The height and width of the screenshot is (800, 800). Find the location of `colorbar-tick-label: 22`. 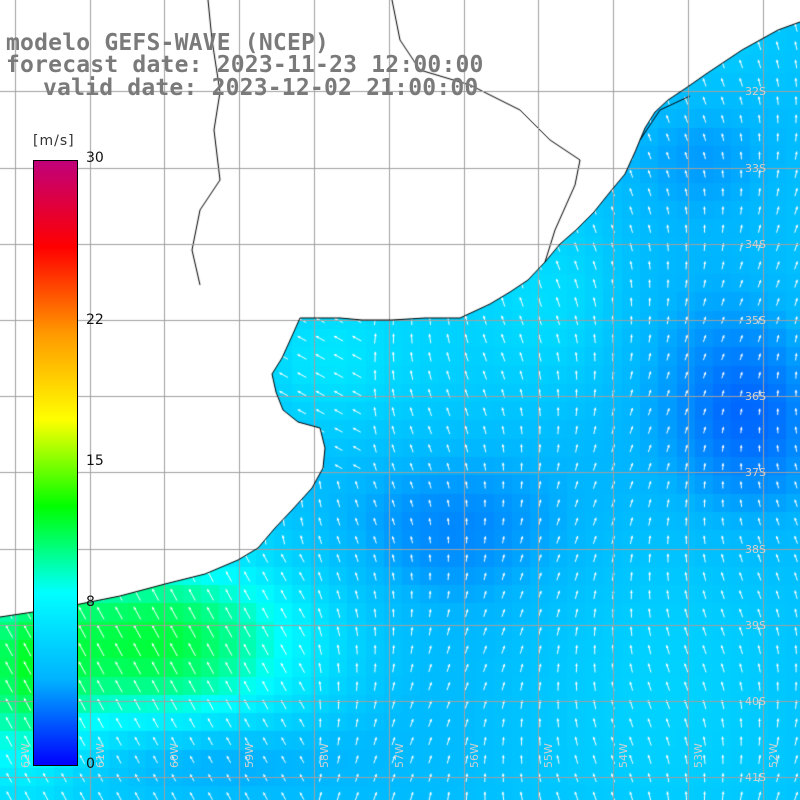

colorbar-tick-label: 22 is located at coordinates (95, 319).